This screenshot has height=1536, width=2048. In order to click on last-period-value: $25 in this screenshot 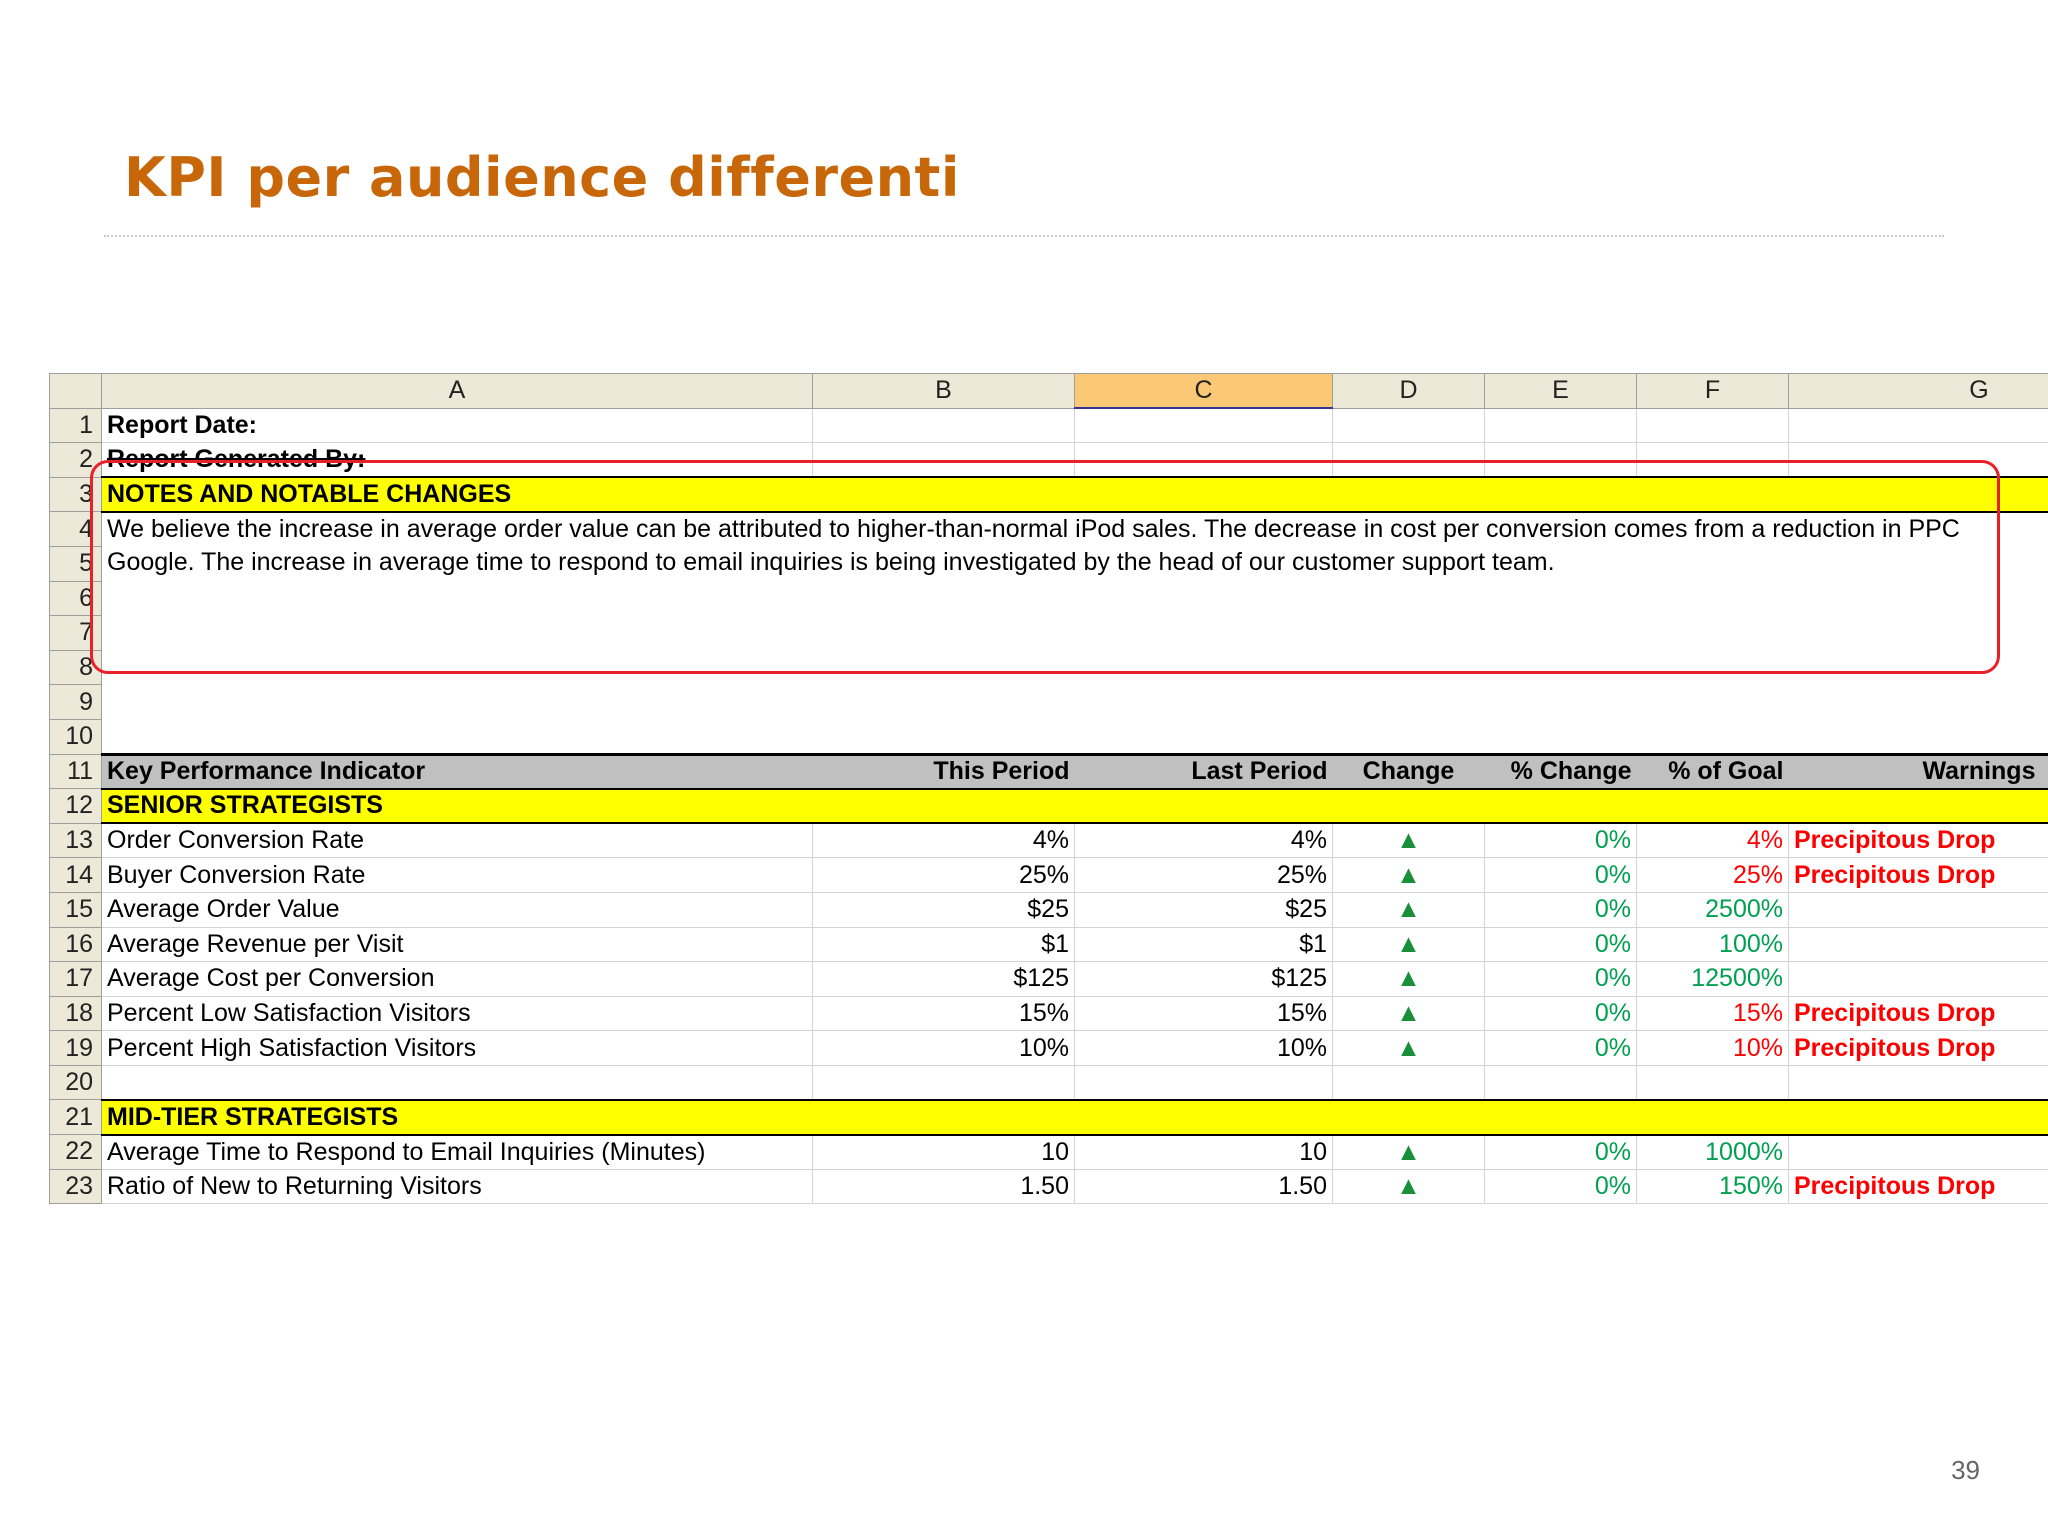, I will do `click(1203, 909)`.